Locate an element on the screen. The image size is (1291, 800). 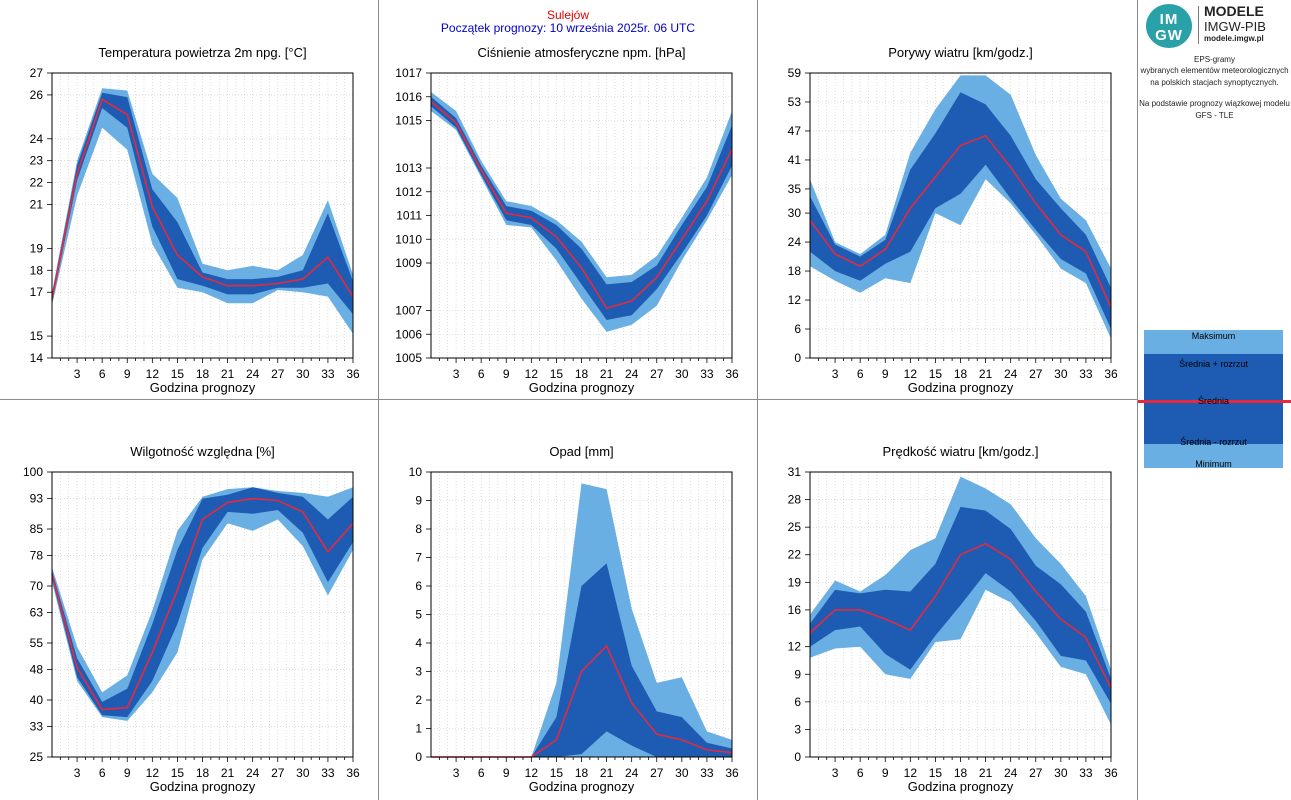
y-tick-label: 27 is located at coordinates (37, 73).